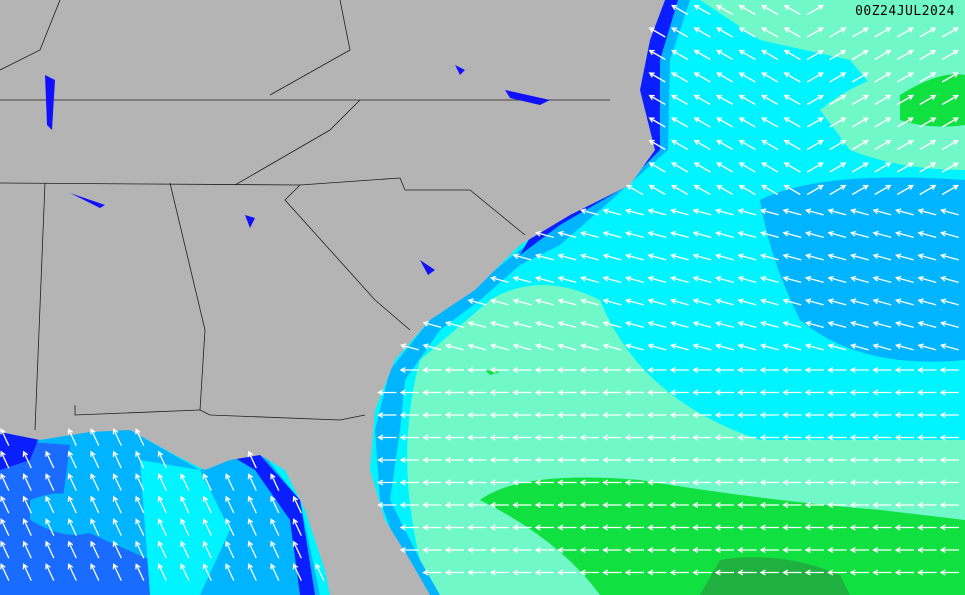 The height and width of the screenshot is (595, 965). I want to click on lake, so click(527, 97).